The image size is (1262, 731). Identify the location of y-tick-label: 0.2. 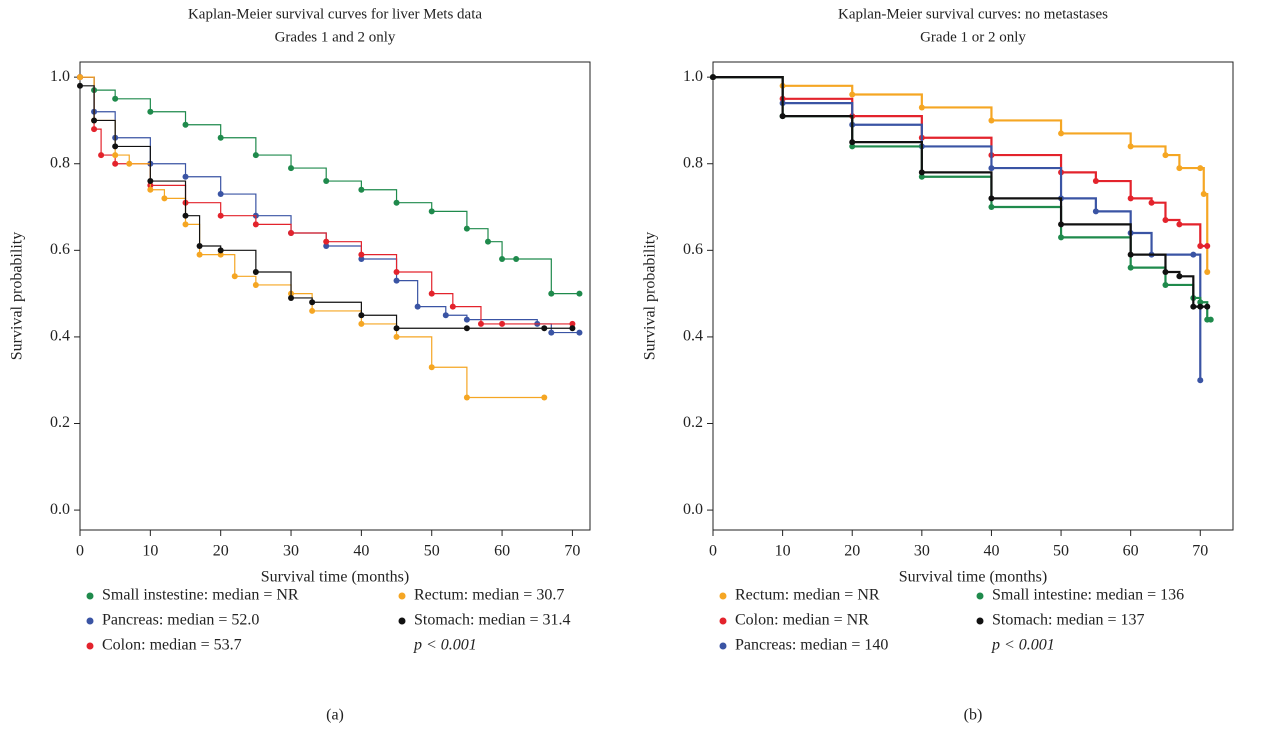
(60, 422).